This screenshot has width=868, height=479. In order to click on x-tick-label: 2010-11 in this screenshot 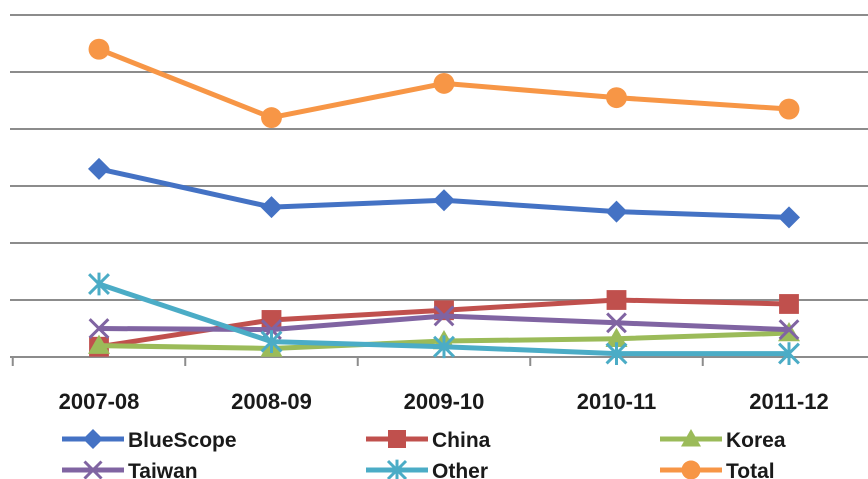, I will do `click(617, 401)`.